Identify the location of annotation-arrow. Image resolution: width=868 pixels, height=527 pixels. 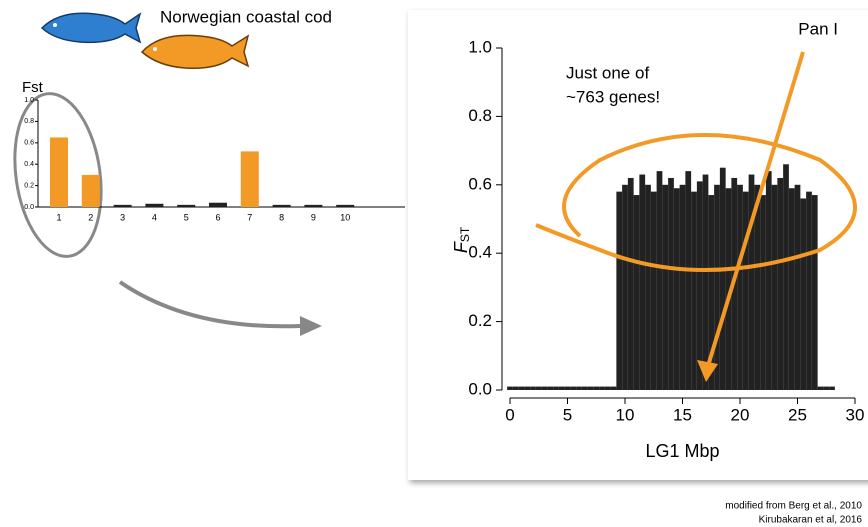
(755, 209).